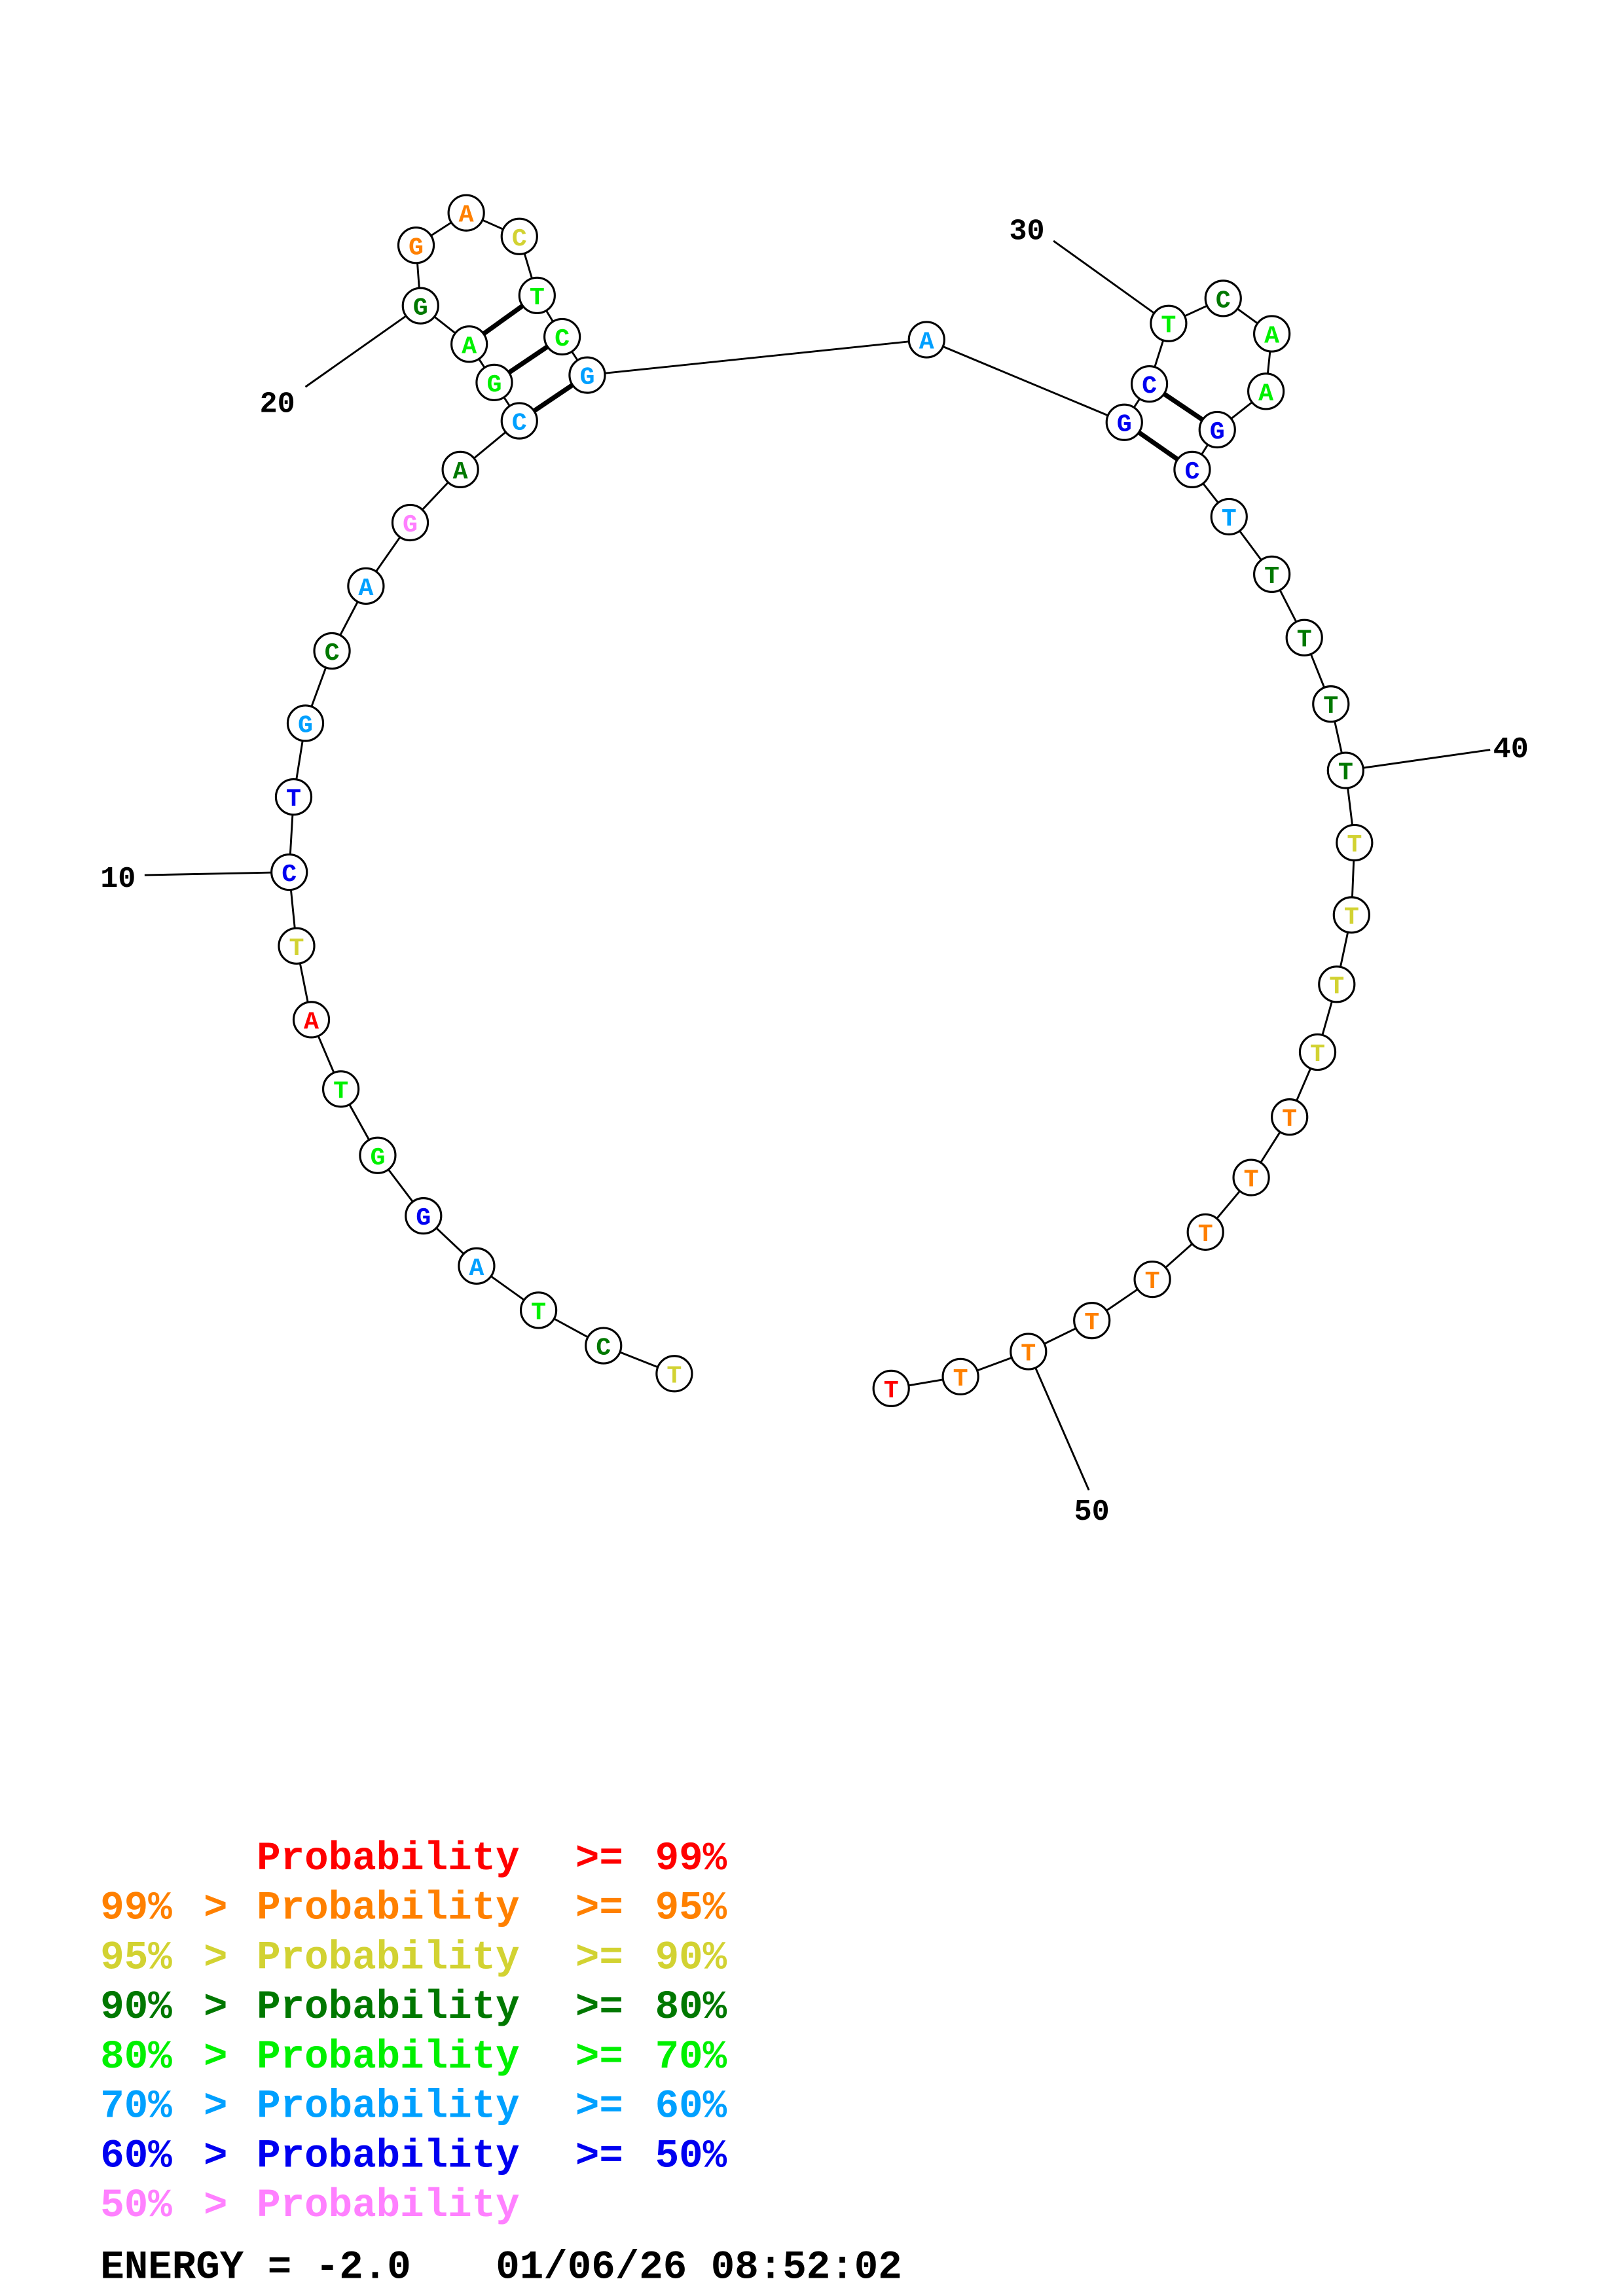 The height and width of the screenshot is (2296, 1623). Describe the element at coordinates (691, 2057) in the screenshot. I see `legend-value: 70%` at that location.